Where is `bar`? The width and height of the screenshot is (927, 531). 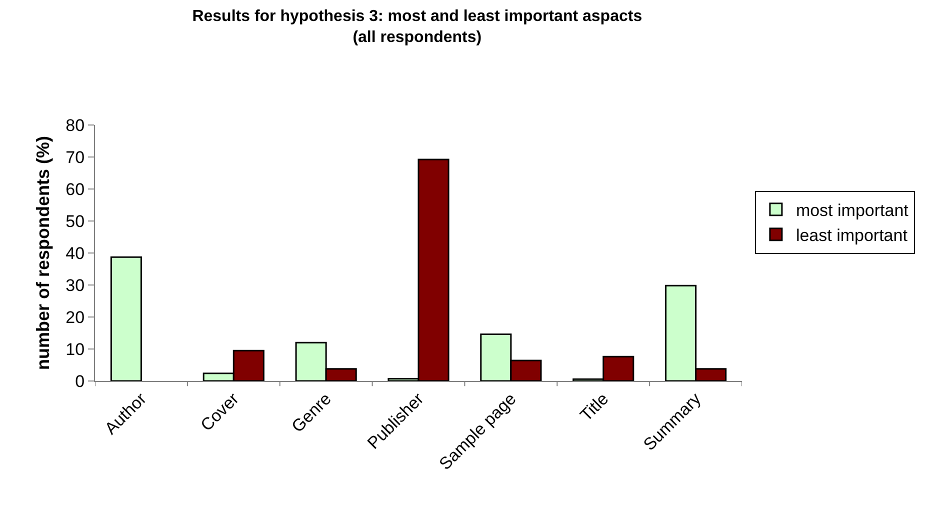 bar is located at coordinates (126, 318).